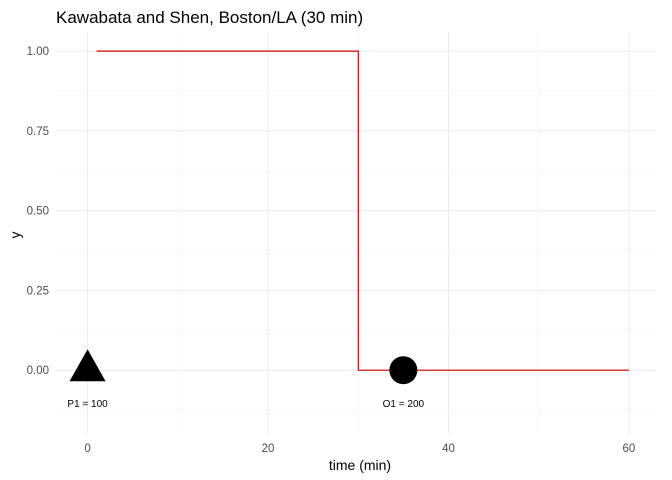 This screenshot has height=480, width=672. Describe the element at coordinates (15, 235) in the screenshot. I see `y-axis-title: y` at that location.